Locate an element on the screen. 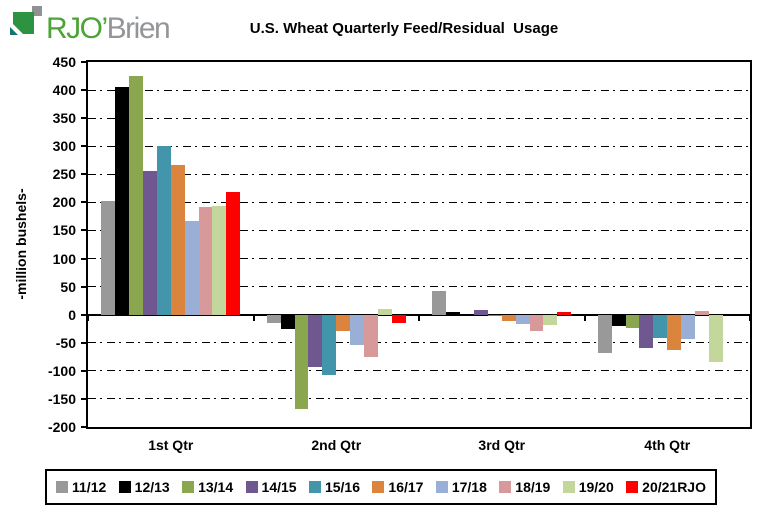  bar-14/15-4th-qtr is located at coordinates (646, 331).